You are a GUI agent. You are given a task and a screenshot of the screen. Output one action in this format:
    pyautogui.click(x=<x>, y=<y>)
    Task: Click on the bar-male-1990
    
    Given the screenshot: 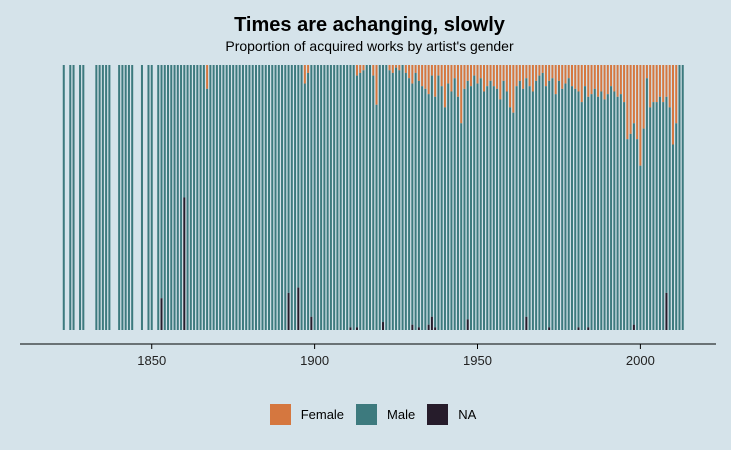 What is the action you would take?
    pyautogui.click(x=607, y=212)
    